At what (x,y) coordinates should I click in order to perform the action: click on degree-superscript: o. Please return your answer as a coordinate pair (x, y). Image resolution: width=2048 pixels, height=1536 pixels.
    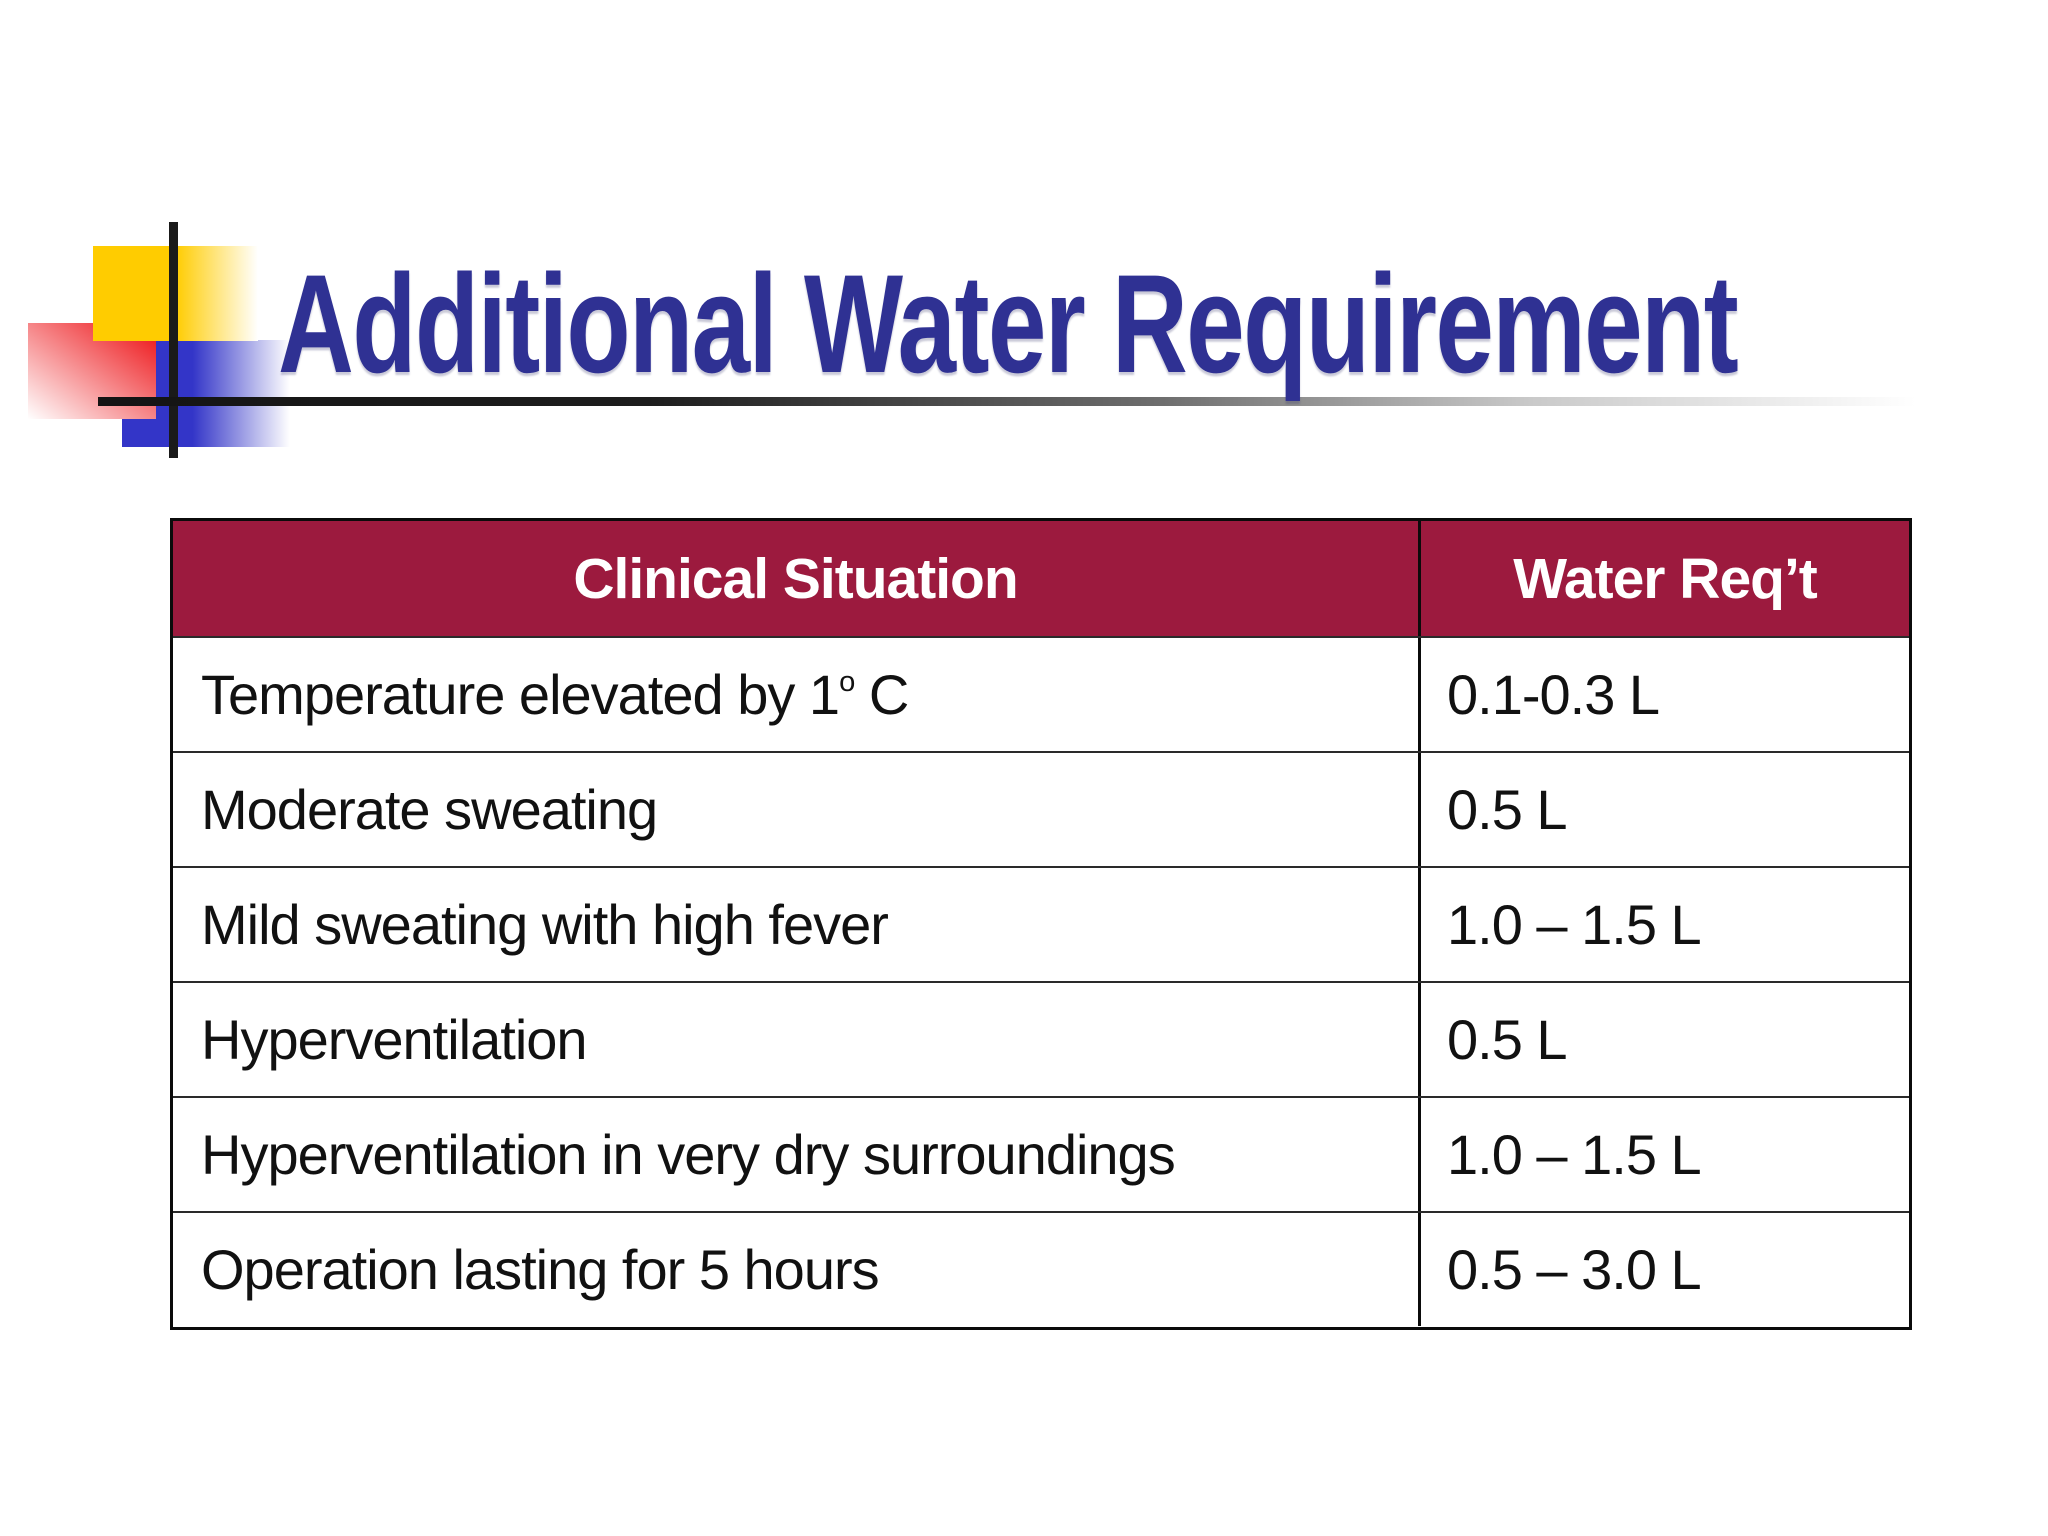
    Looking at the image, I should click on (847, 681).